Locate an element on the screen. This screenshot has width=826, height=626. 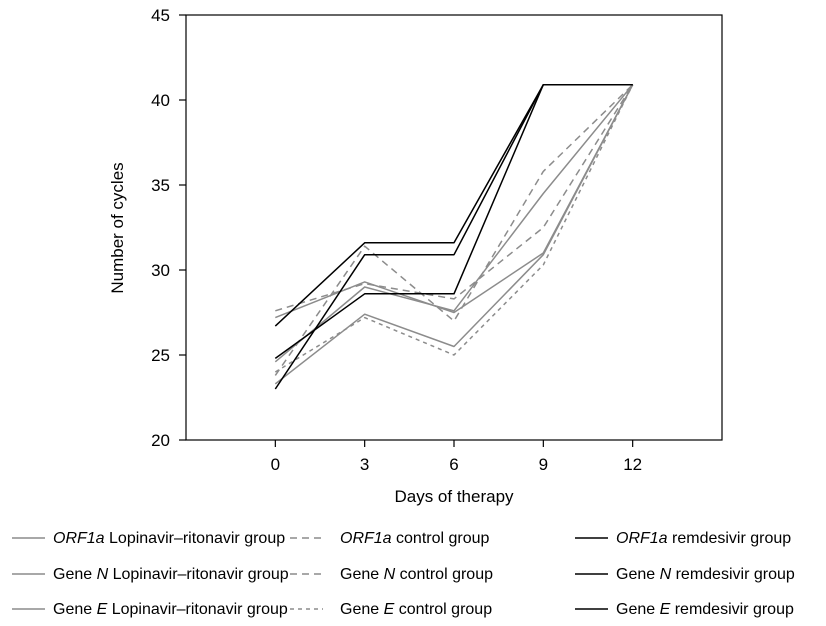
x-tick-label: 0 is located at coordinates (275, 464).